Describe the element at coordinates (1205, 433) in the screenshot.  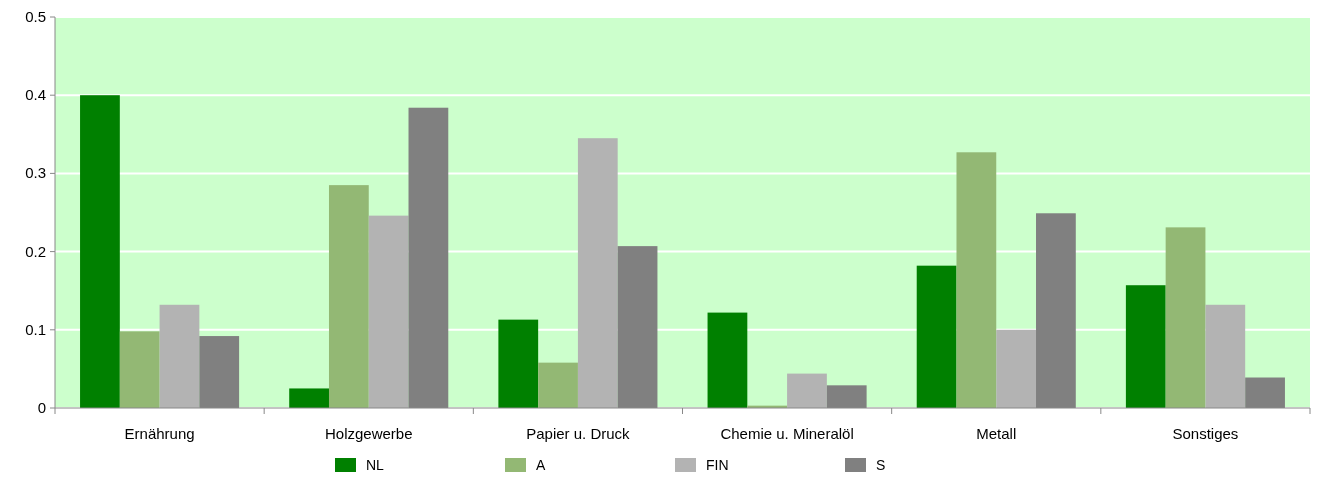
I see `x-tick-label: Sonstiges` at that location.